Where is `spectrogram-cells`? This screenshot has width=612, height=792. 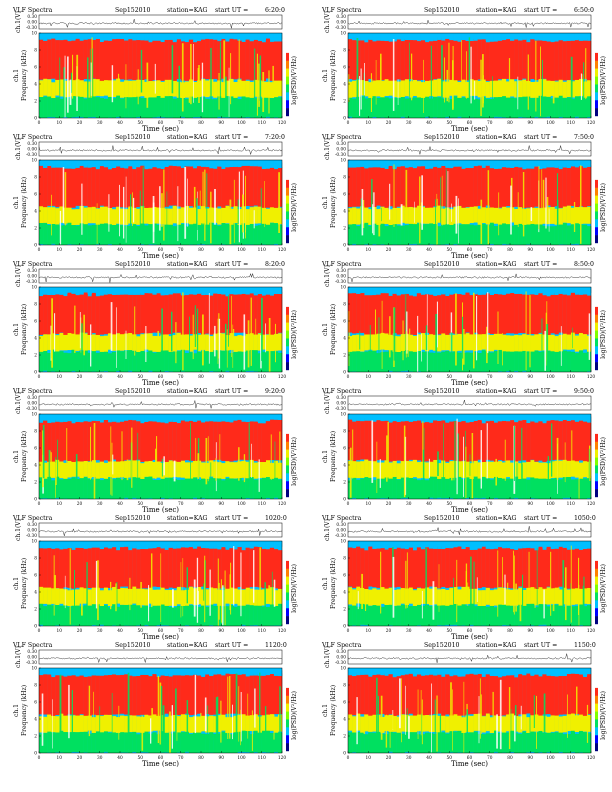 spectrogram-cells is located at coordinates (470, 456).